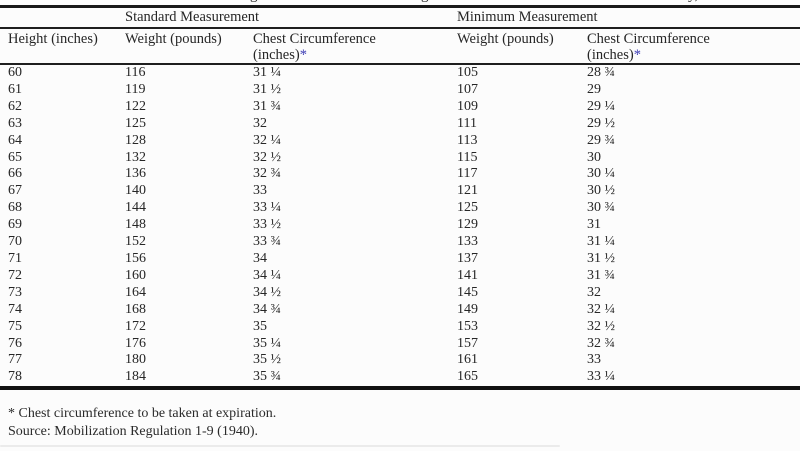  What do you see at coordinates (135, 258) in the screenshot?
I see `std-weight-cell: 156` at bounding box center [135, 258].